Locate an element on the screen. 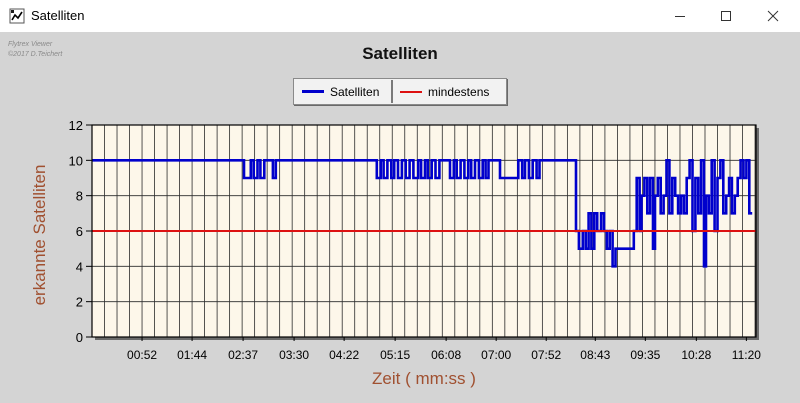 The width and height of the screenshot is (800, 403). y-tick-label: 8 is located at coordinates (79, 196).